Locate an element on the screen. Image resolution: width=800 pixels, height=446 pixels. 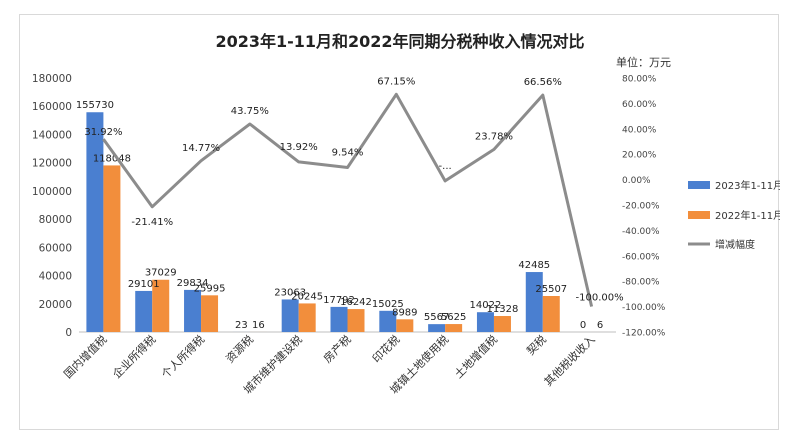
left-tick-label: 140000 is located at coordinates (52, 135).